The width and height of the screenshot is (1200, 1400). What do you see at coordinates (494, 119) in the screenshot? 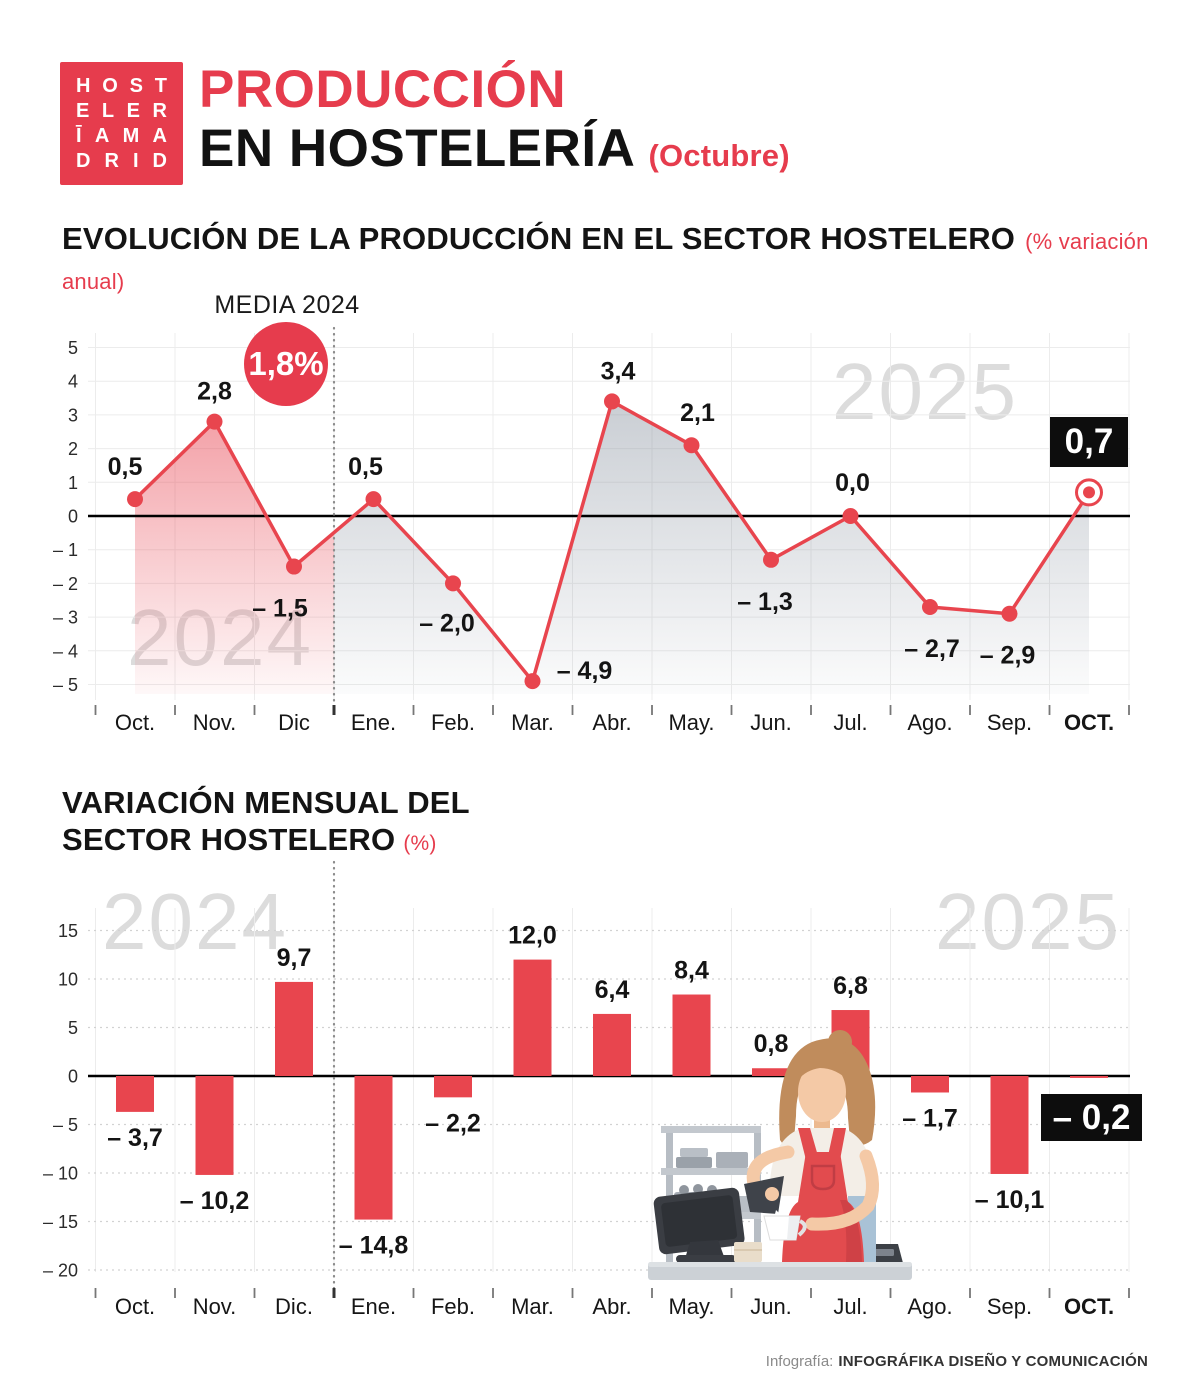
I see `page-title: PRODUCCIÓN EN HOSTELERÍA (Octubre)` at bounding box center [494, 119].